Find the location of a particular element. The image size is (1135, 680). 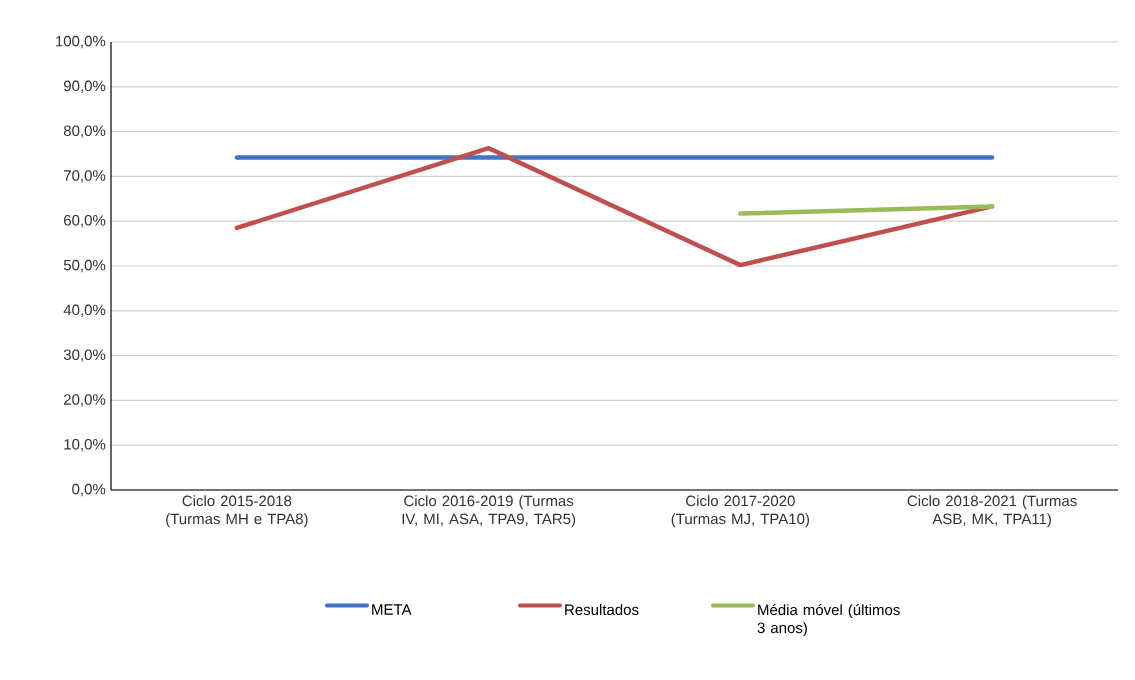

legend-label: Resultados is located at coordinates (602, 610).